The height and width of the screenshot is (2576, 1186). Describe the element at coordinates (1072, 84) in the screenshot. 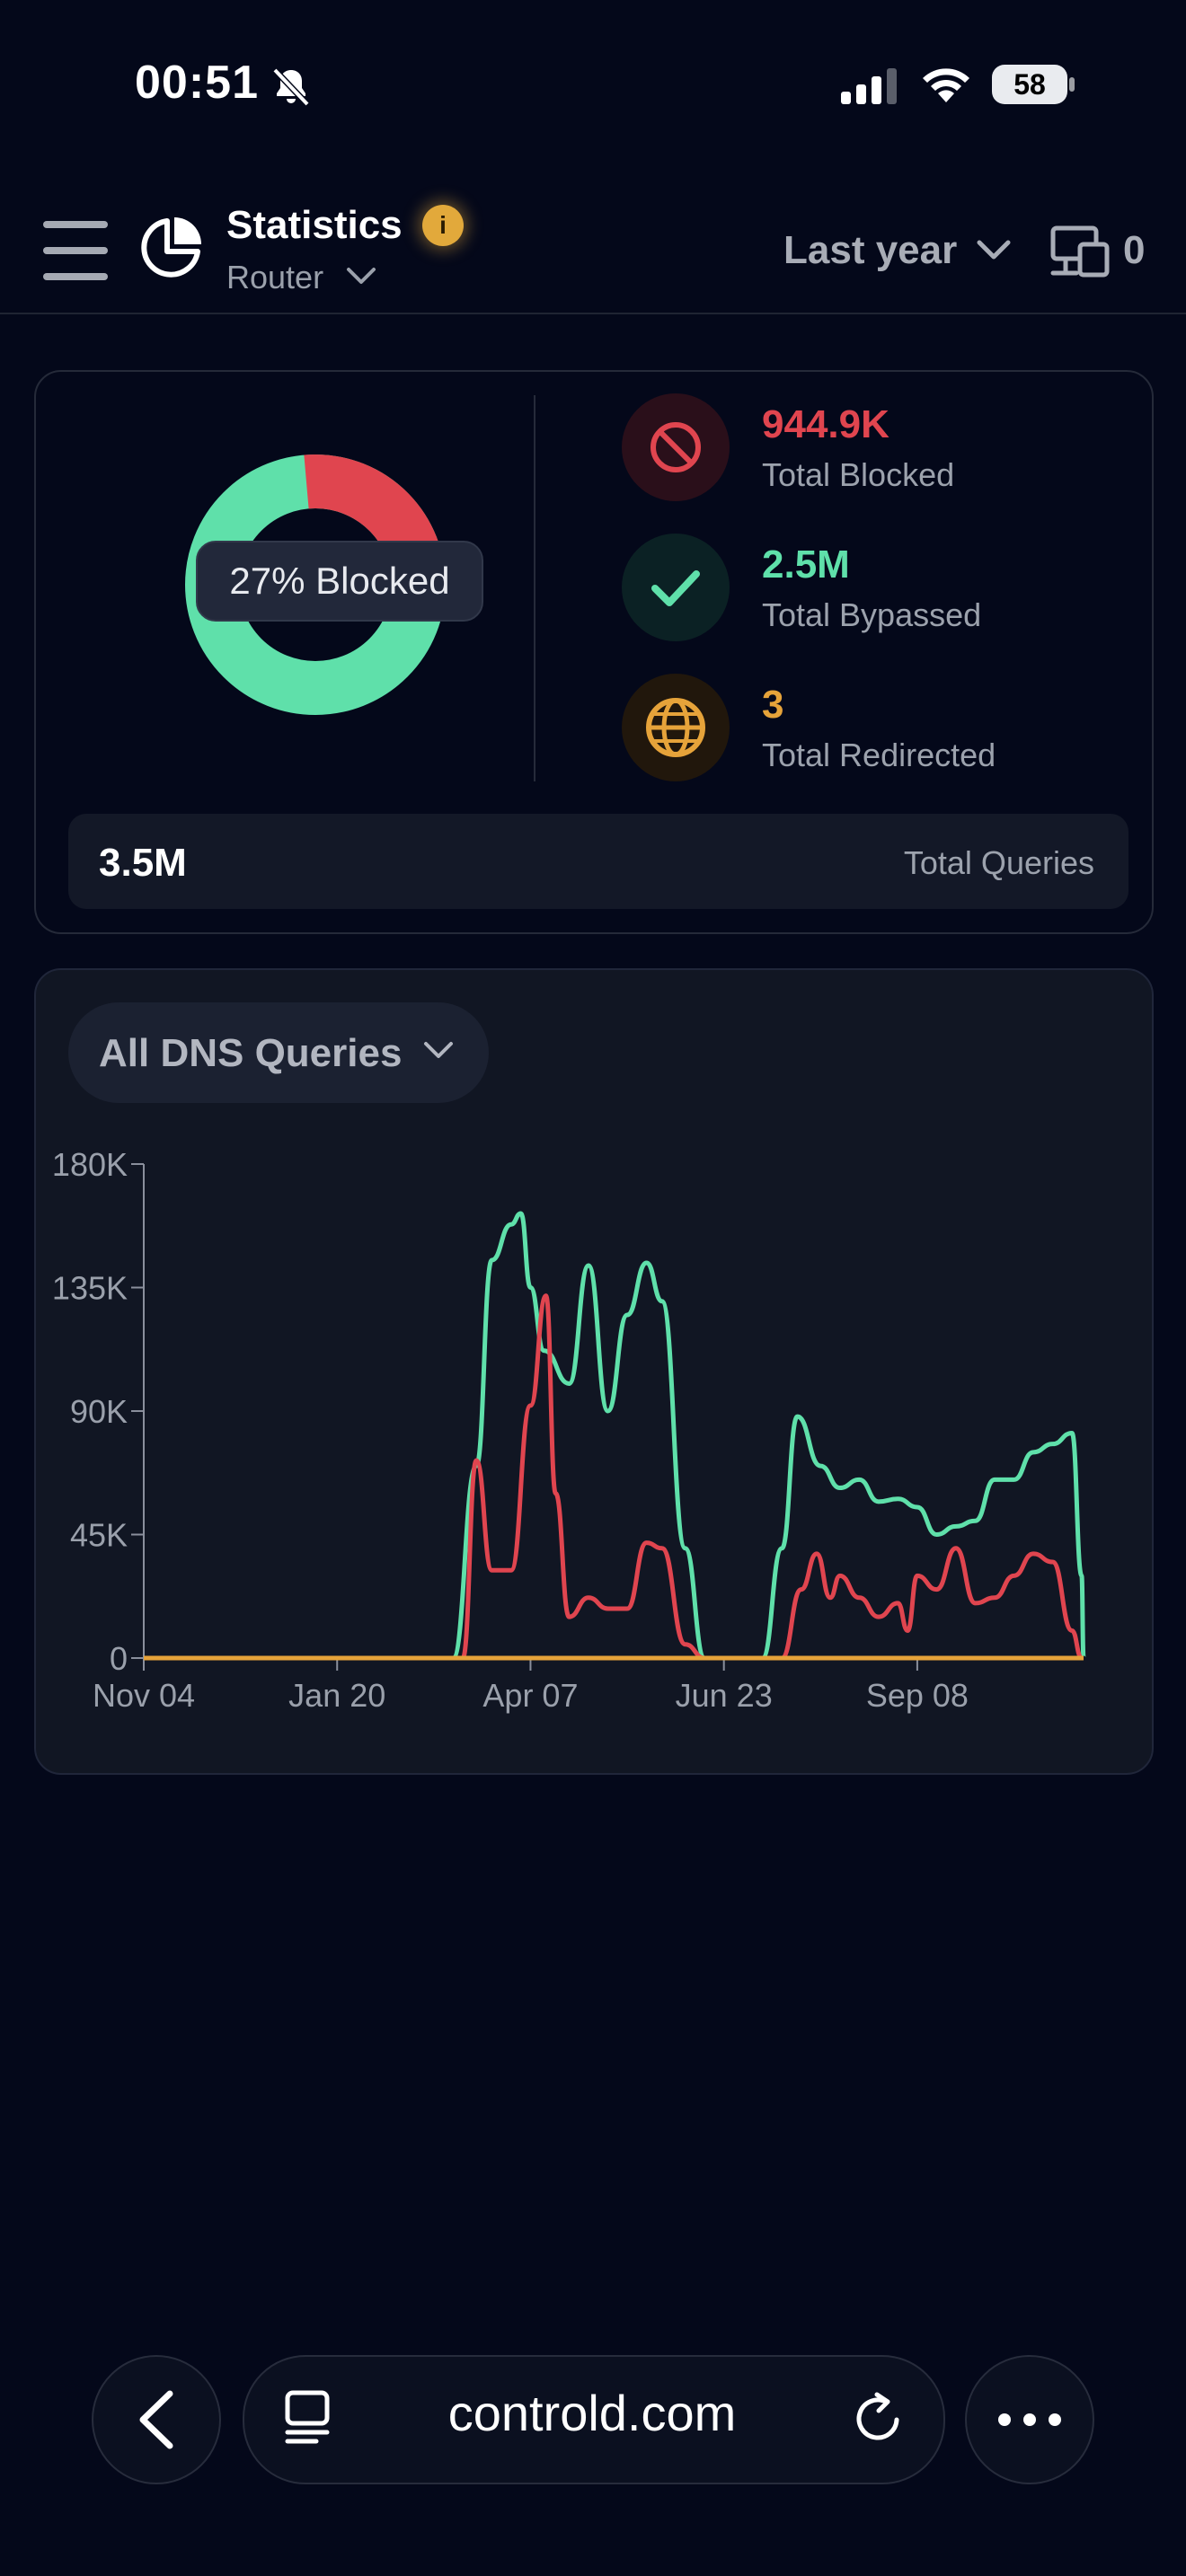

I see `battery-nub` at that location.